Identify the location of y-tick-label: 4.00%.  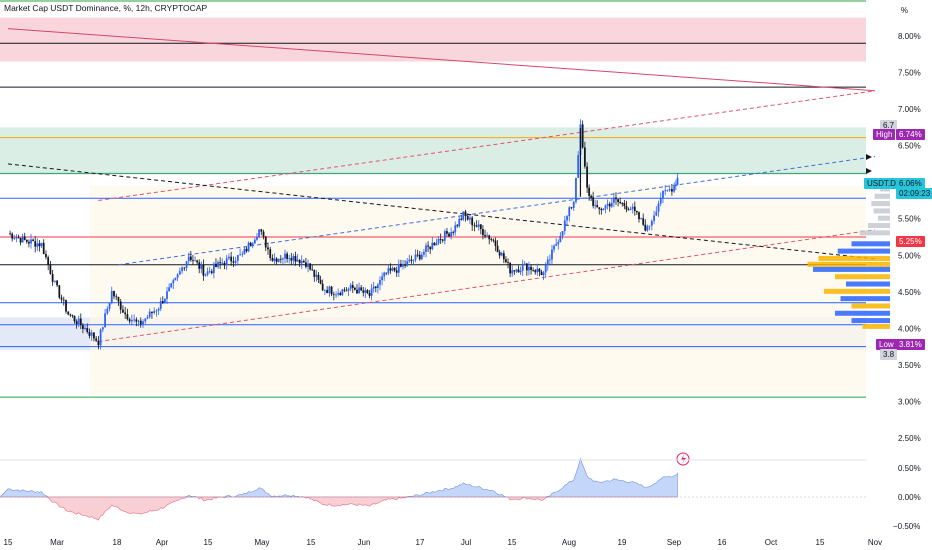
(909, 328).